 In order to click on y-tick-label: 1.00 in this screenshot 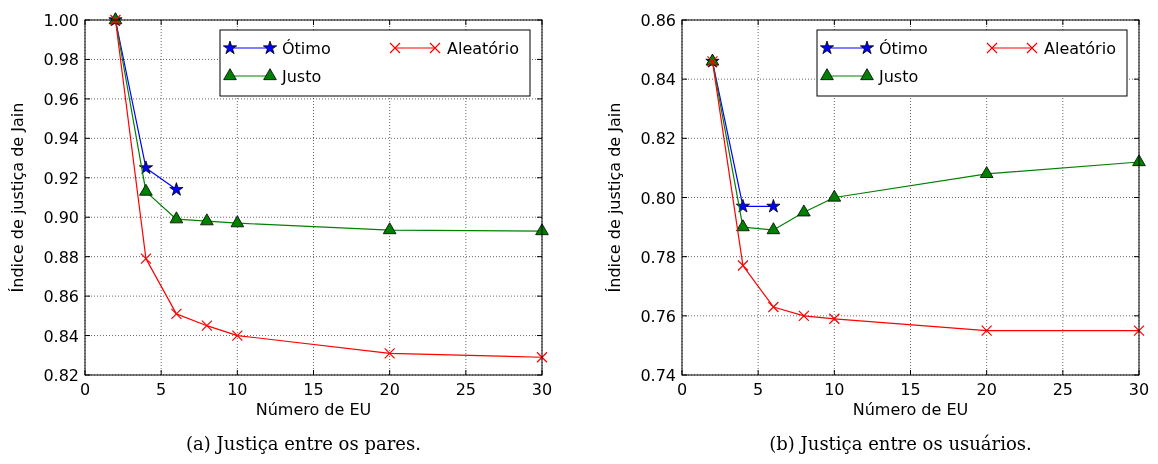, I will do `click(61, 20)`.